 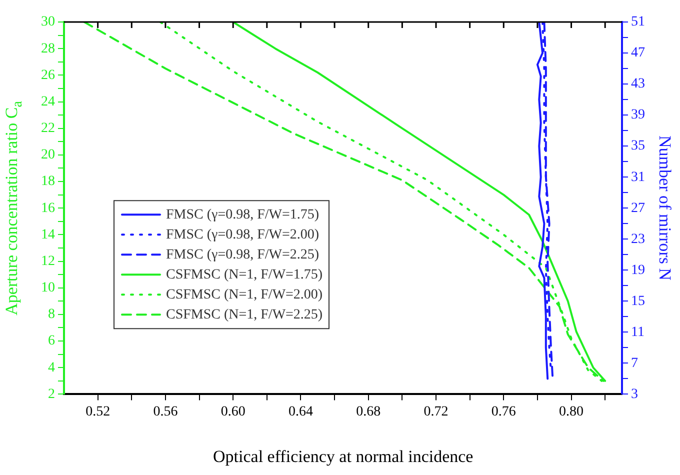 What do you see at coordinates (51, 341) in the screenshot?
I see `y-tick-label: 6` at bounding box center [51, 341].